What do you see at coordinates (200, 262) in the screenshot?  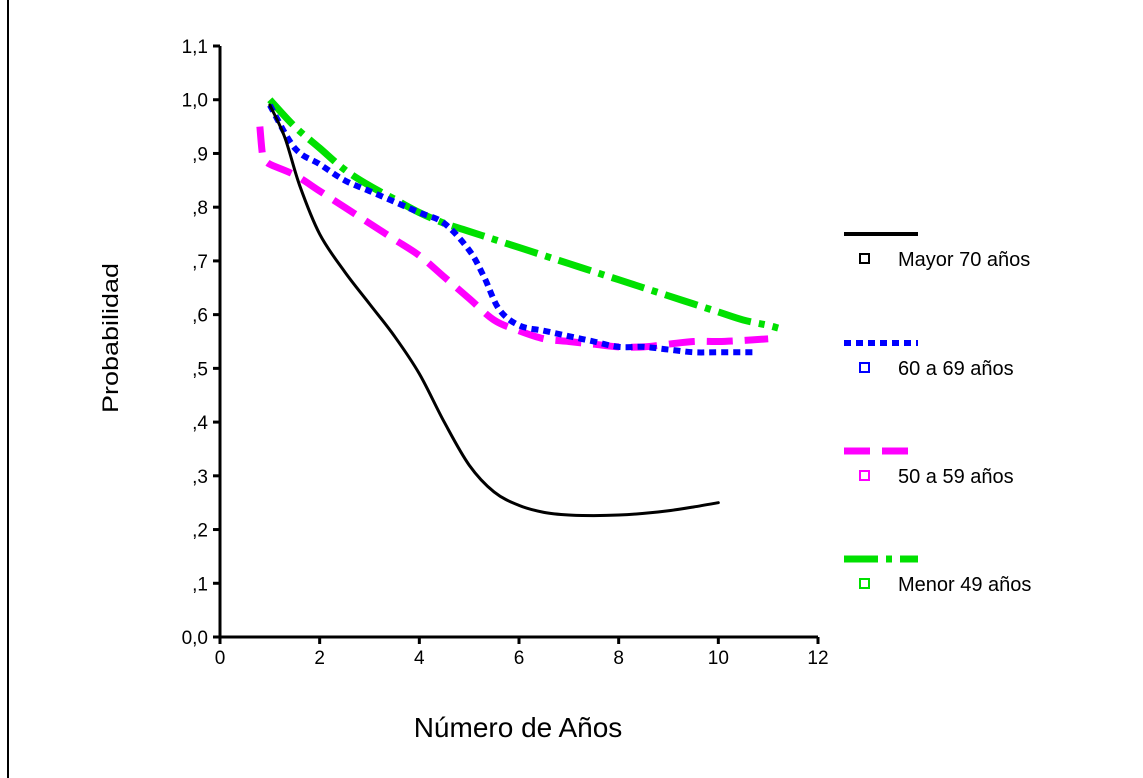 I see `y-tick-label: ,7` at bounding box center [200, 262].